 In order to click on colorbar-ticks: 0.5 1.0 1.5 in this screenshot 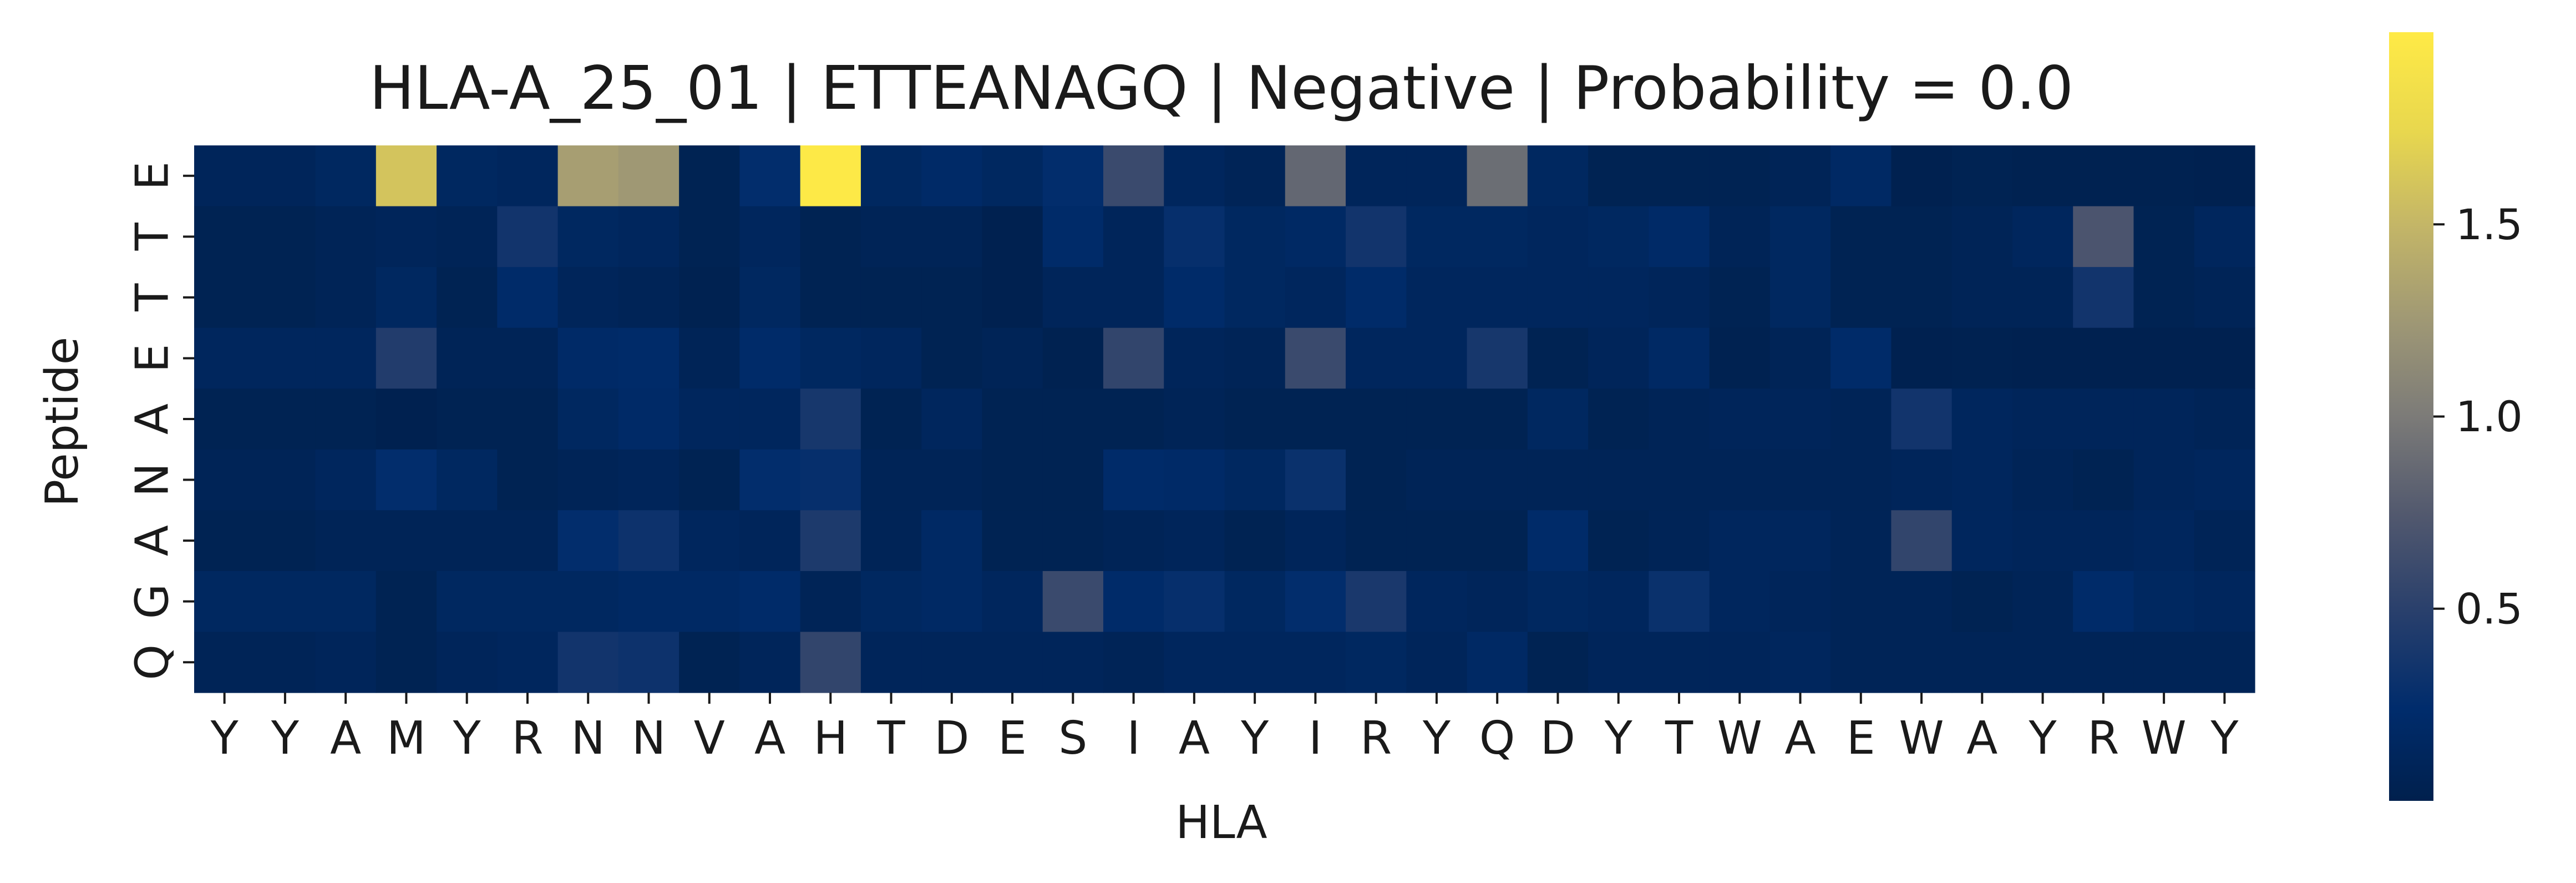, I will do `click(2478, 417)`.